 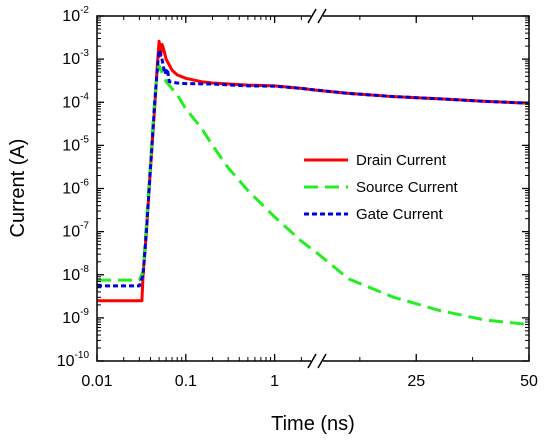 I want to click on y-tick-label: 10⁻¹⁰, so click(x=73, y=360).